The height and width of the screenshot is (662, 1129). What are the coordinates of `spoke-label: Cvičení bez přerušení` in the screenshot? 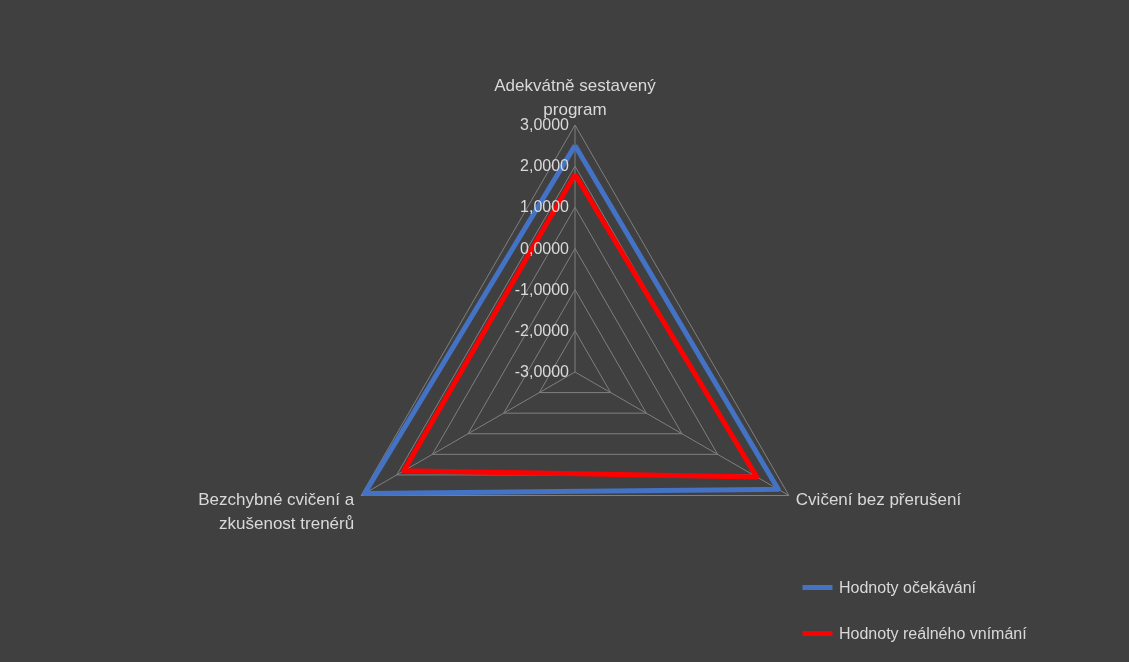 It's located at (878, 499).